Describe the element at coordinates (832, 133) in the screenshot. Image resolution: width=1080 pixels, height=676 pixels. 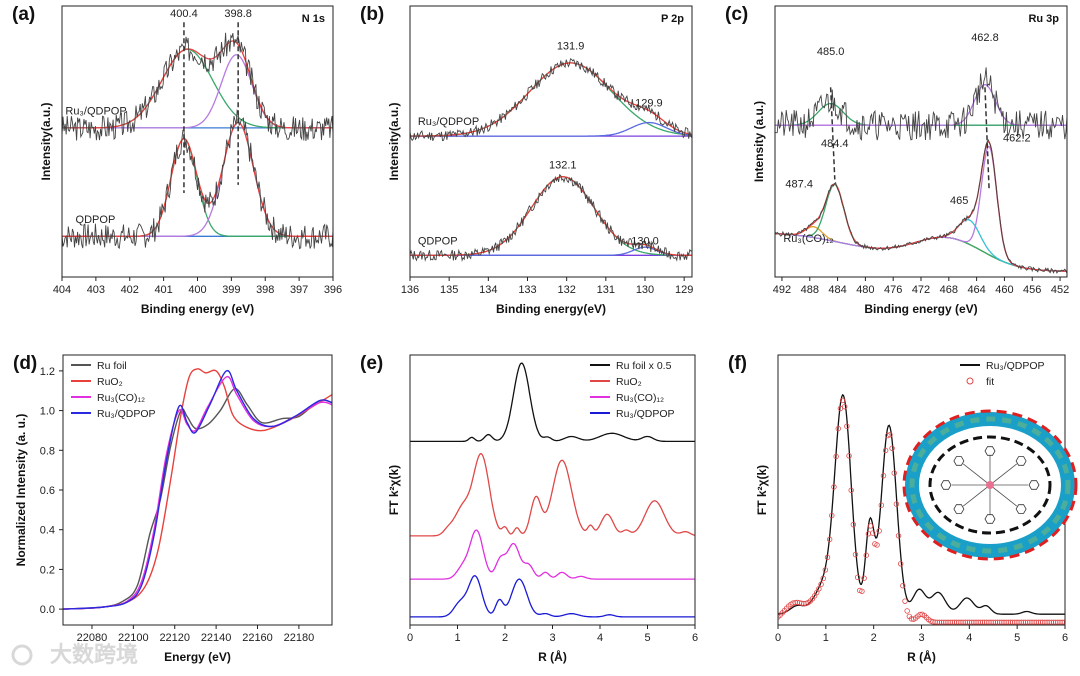
I see `peak-marker-line` at that location.